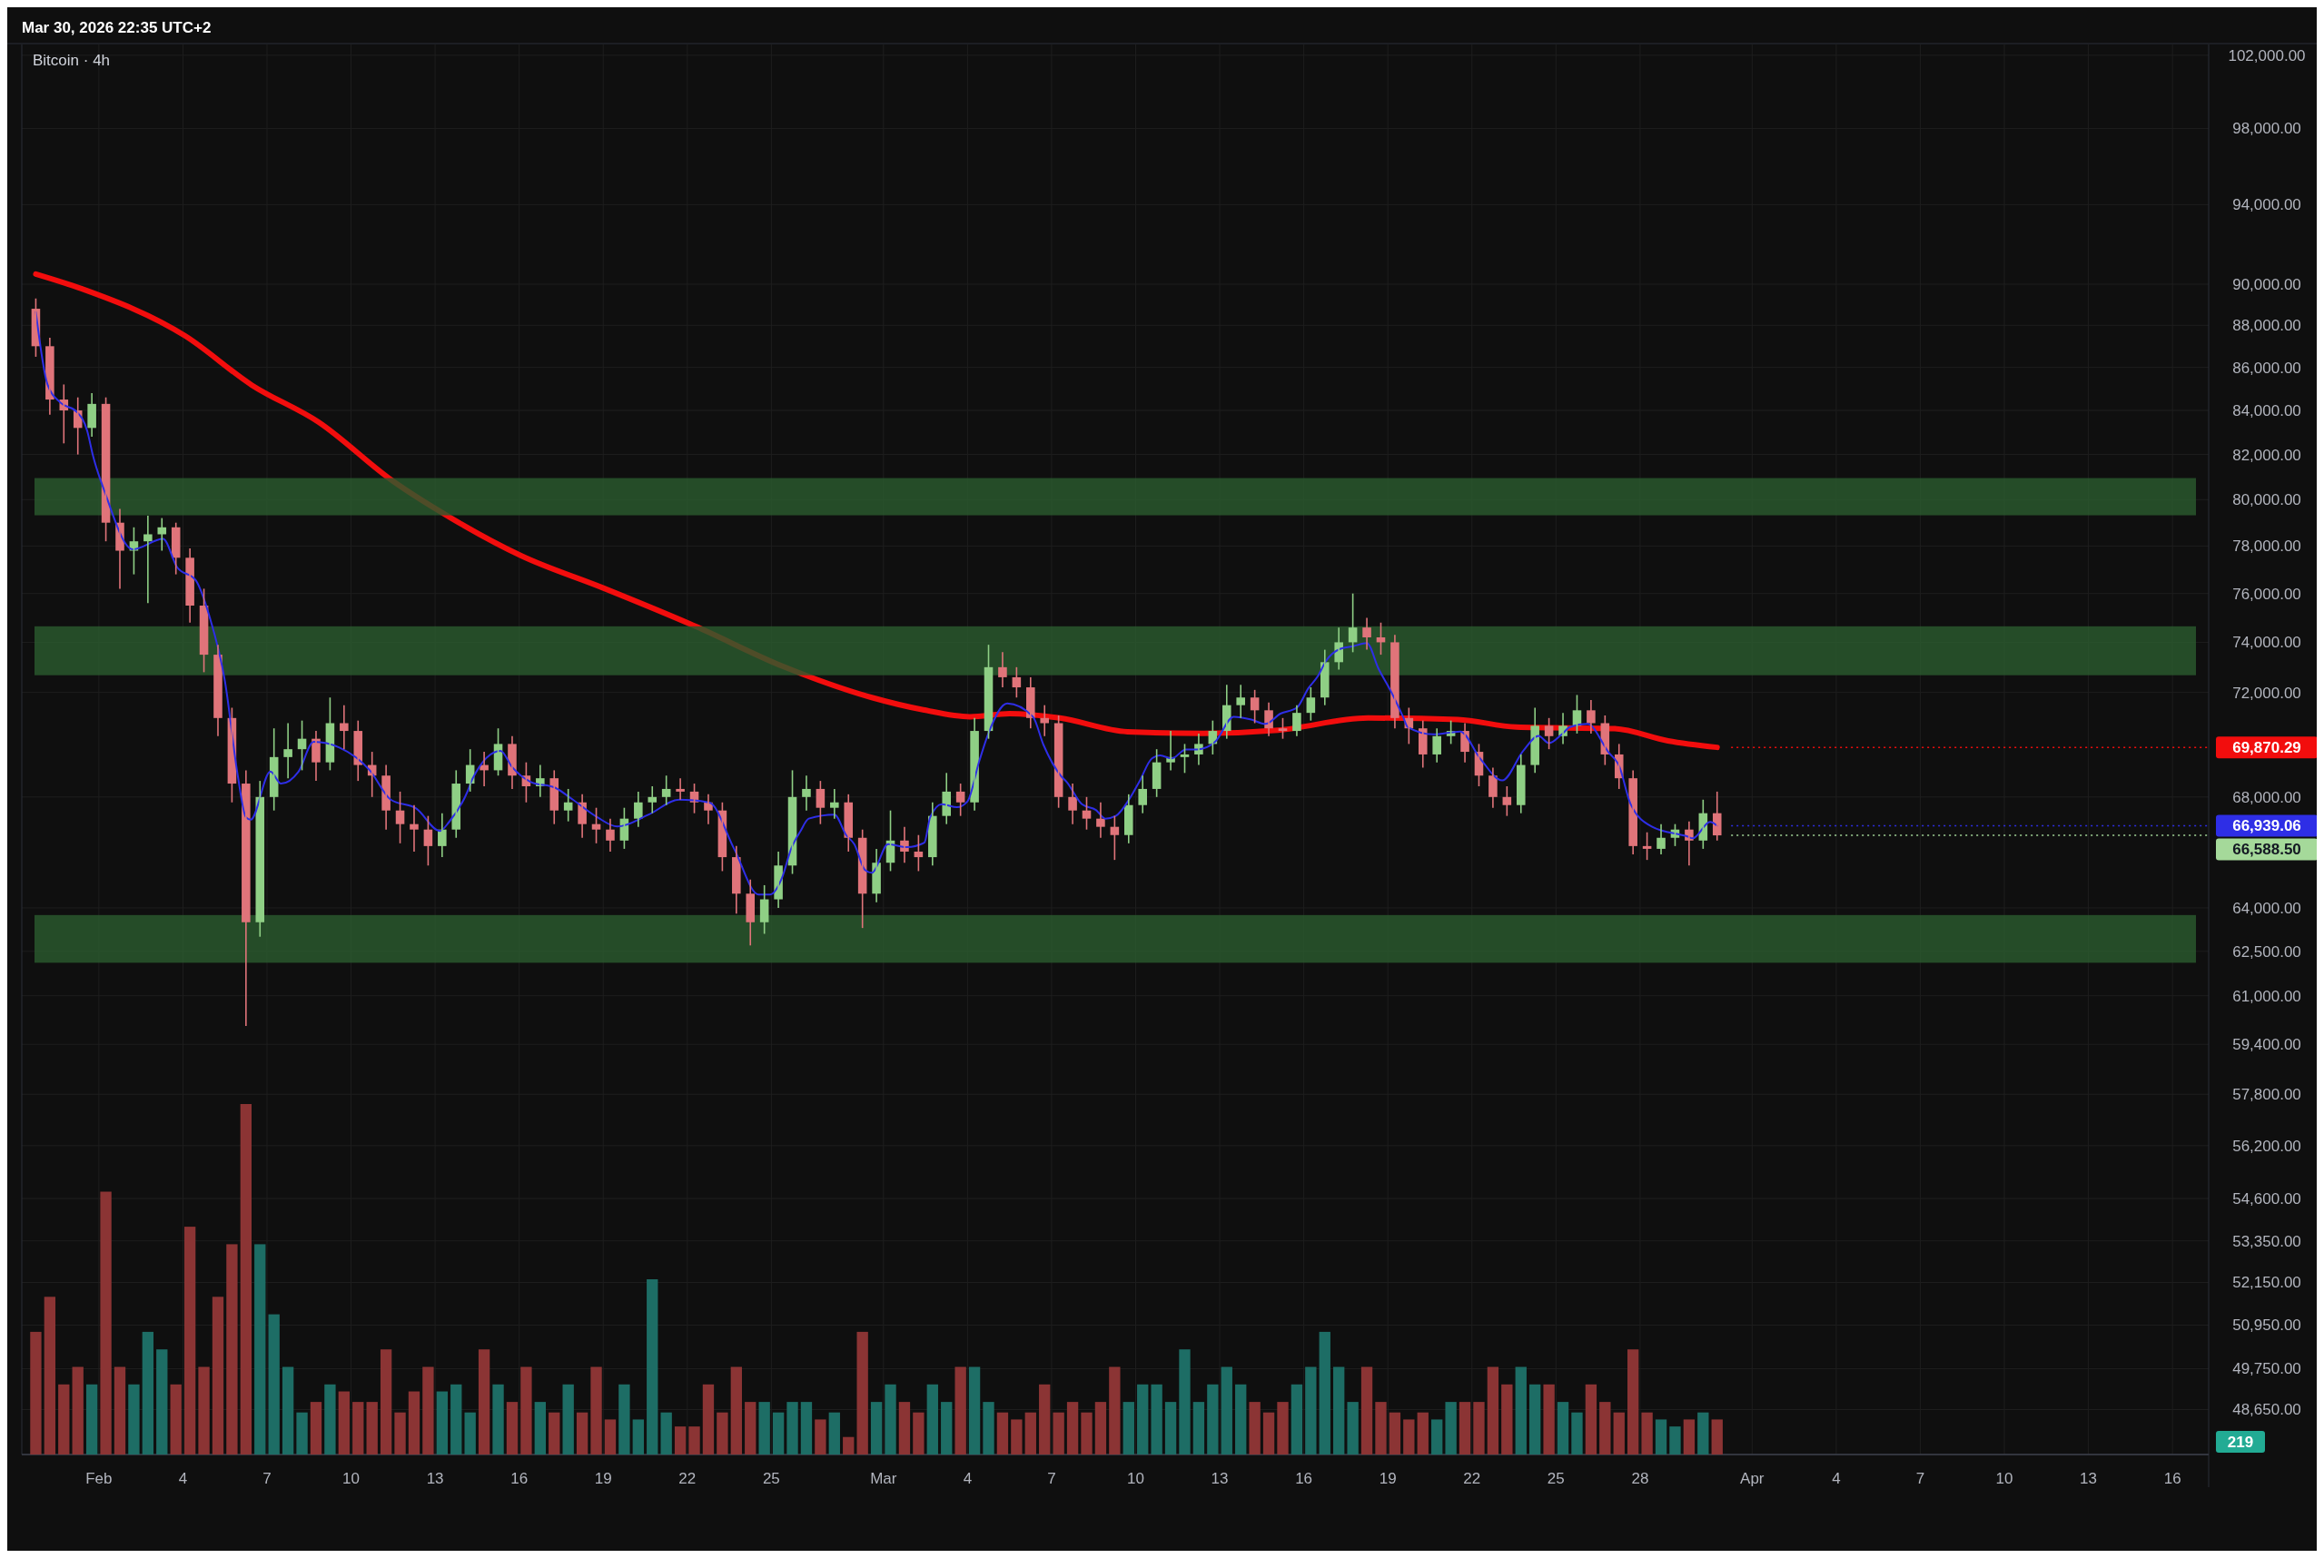  Describe the element at coordinates (2266, 1095) in the screenshot. I see `y-tick-label: 57,800.00` at that location.